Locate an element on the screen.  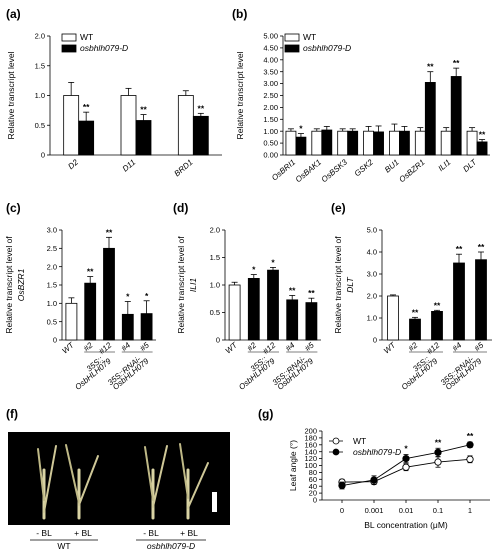
y-axis-label-gene: ILI1 is located at coordinates (193, 285).